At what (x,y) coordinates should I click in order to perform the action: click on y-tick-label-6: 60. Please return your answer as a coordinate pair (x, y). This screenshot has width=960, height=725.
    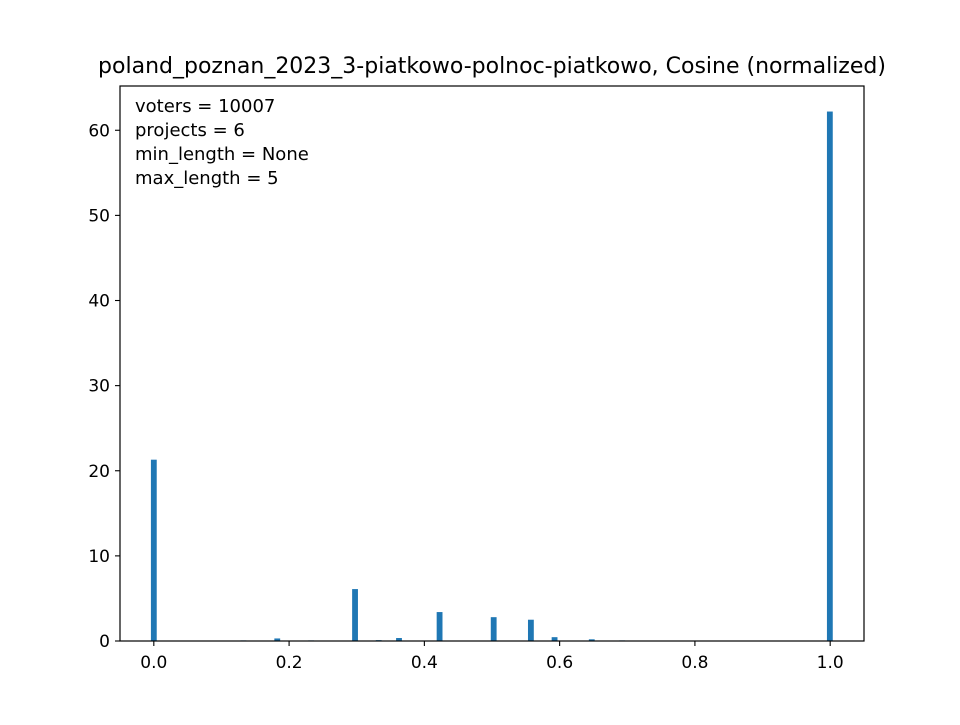
    Looking at the image, I should click on (99, 131).